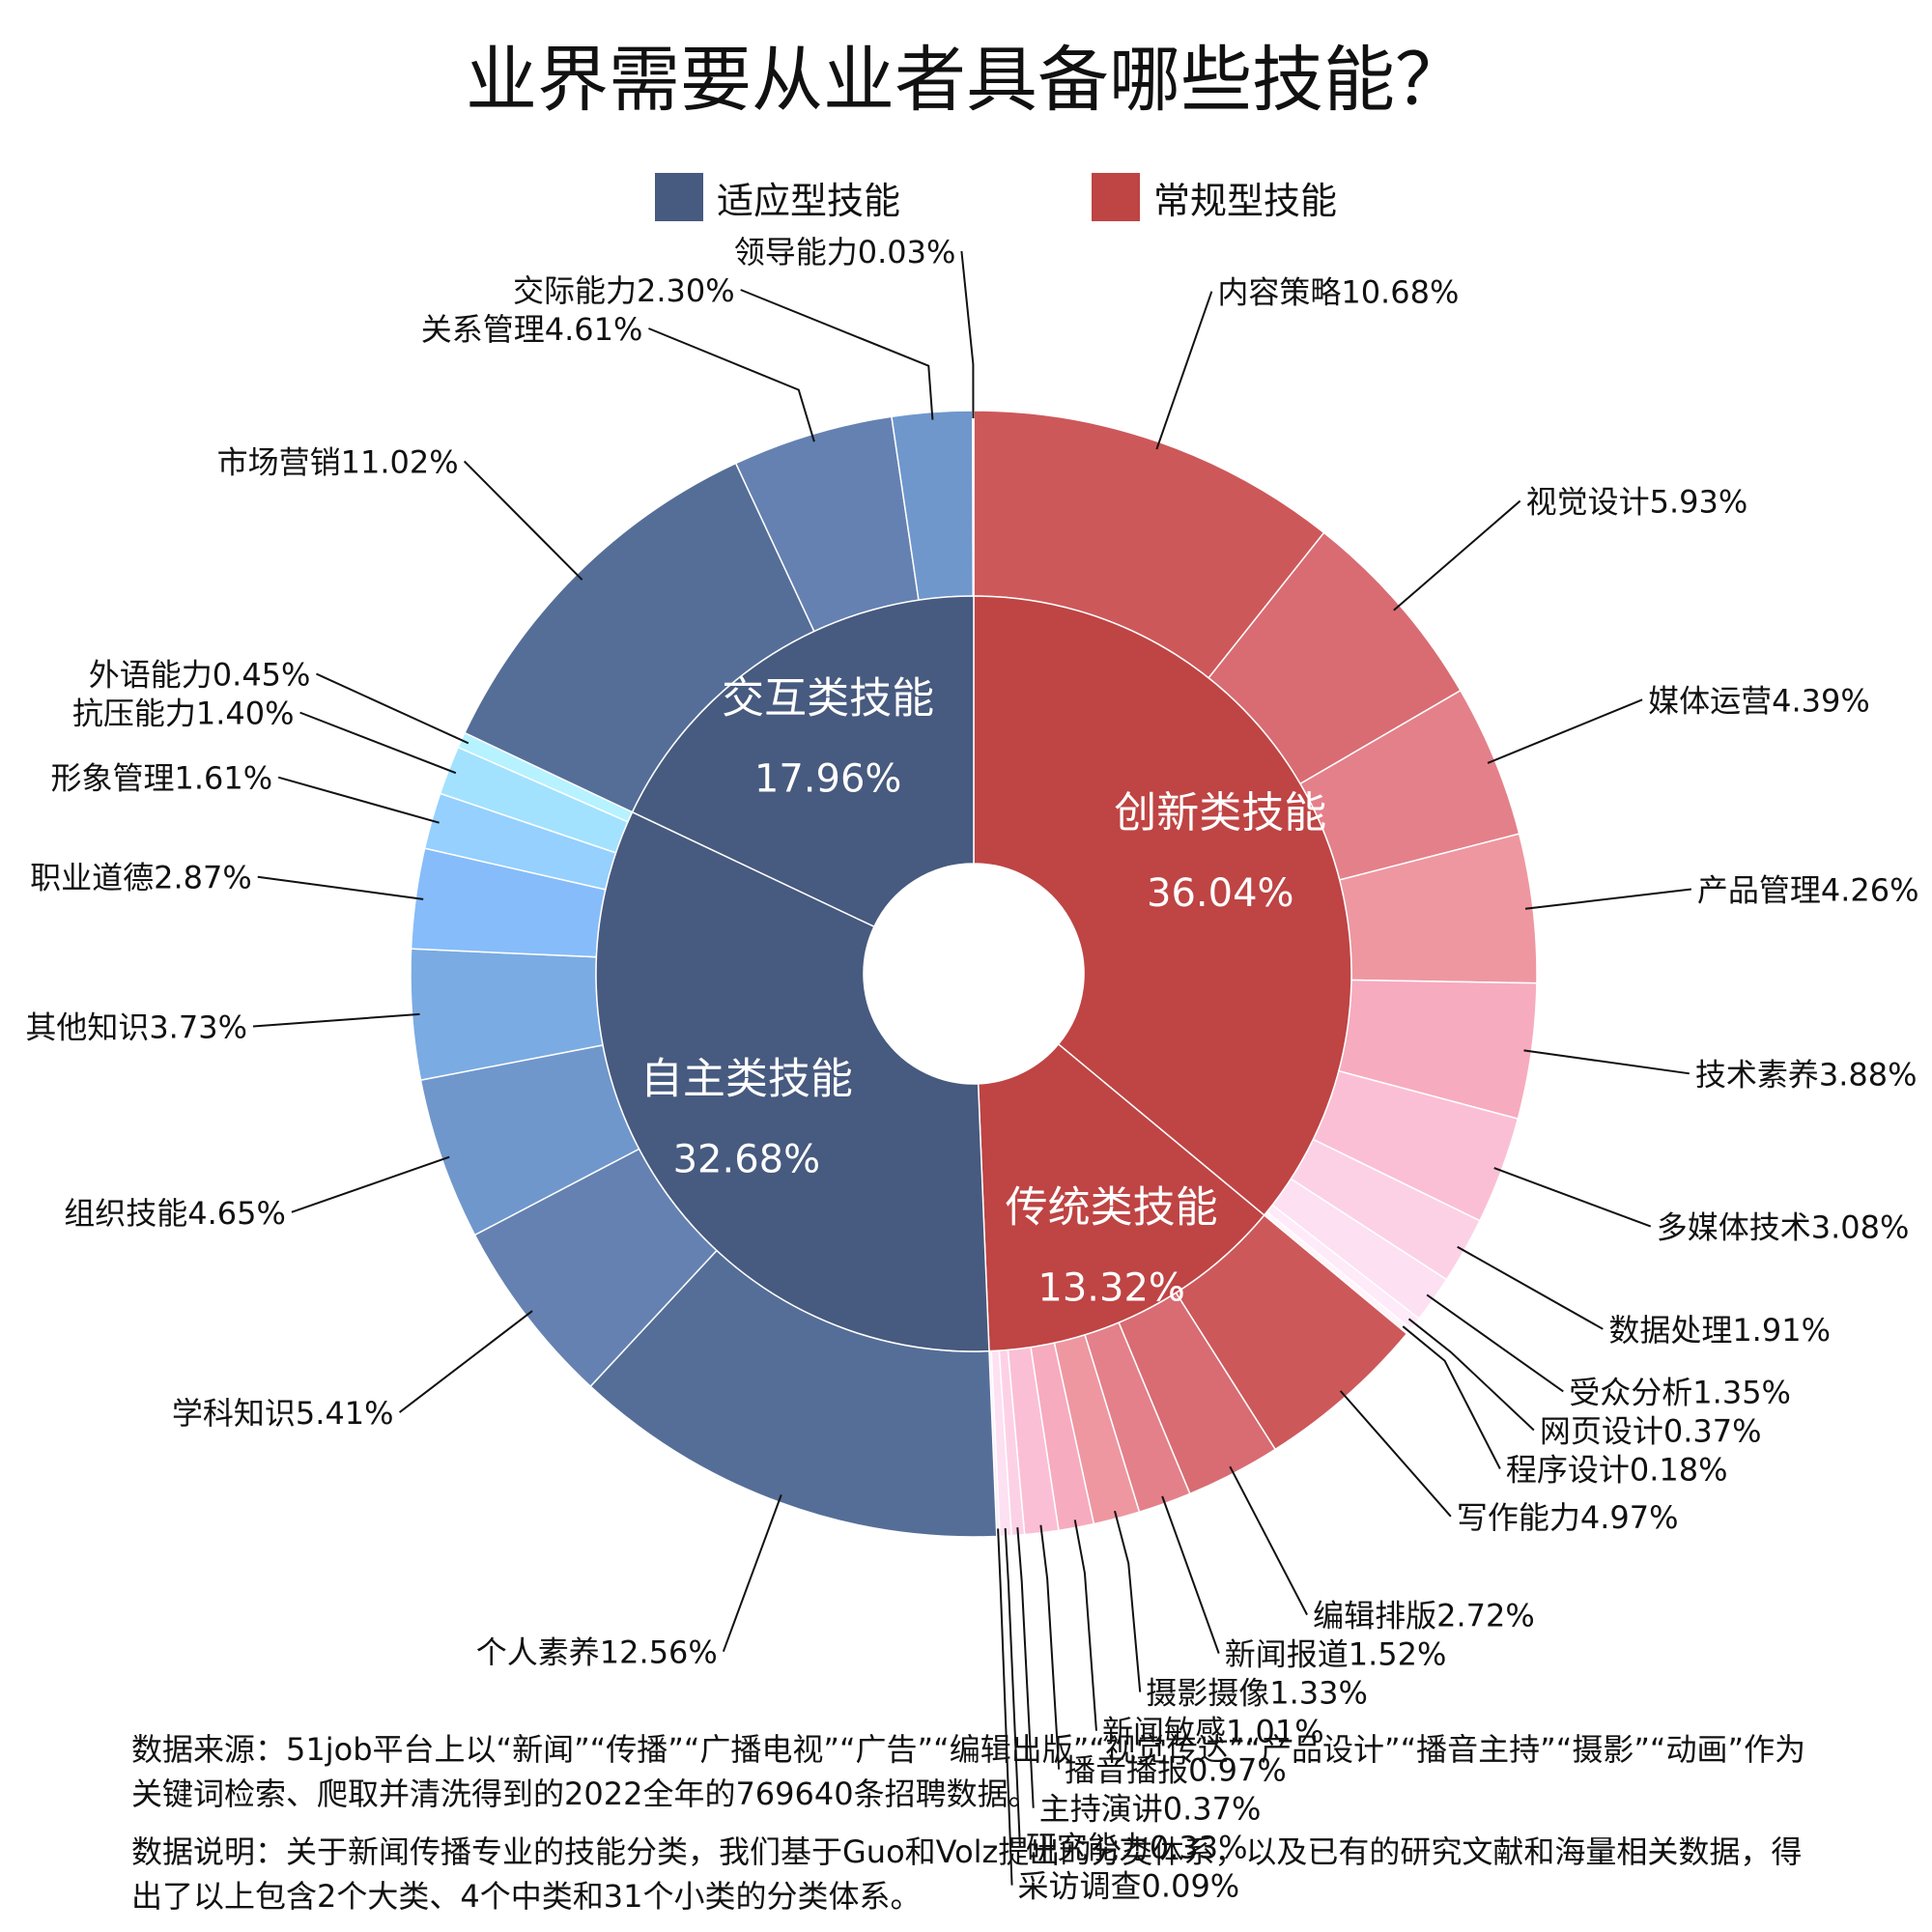  I want to click on leader-line-网页设计, so click(1471, 1375).